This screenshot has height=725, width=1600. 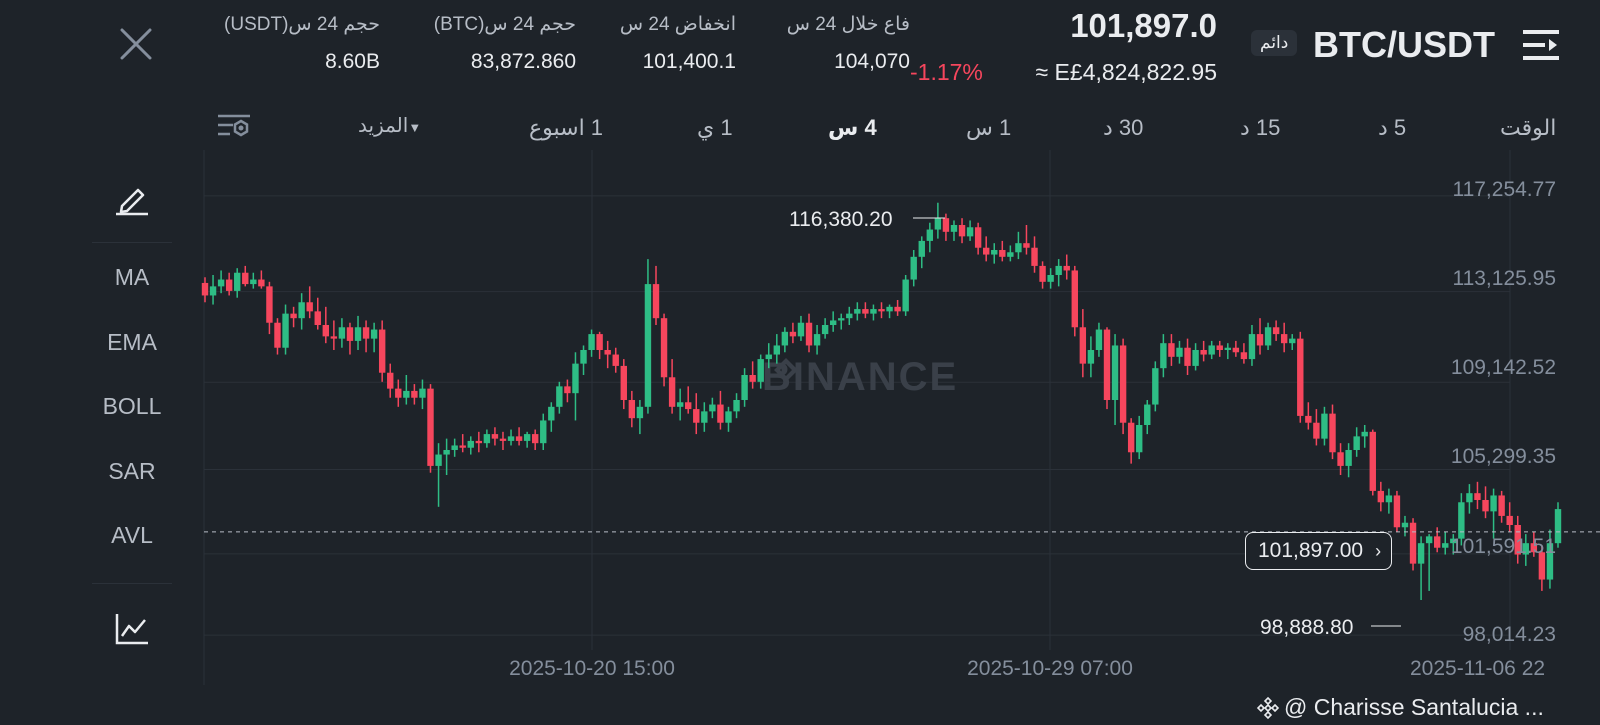 What do you see at coordinates (852, 127) in the screenshot?
I see `tab-4h: 4 س` at bounding box center [852, 127].